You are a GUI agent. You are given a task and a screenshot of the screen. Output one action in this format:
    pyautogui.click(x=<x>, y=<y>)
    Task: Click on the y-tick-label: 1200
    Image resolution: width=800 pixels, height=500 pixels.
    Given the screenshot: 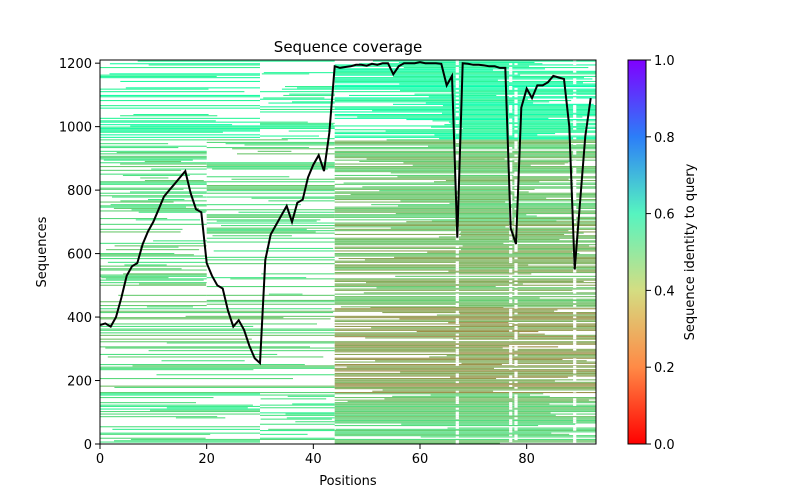 What is the action you would take?
    pyautogui.click(x=75, y=64)
    